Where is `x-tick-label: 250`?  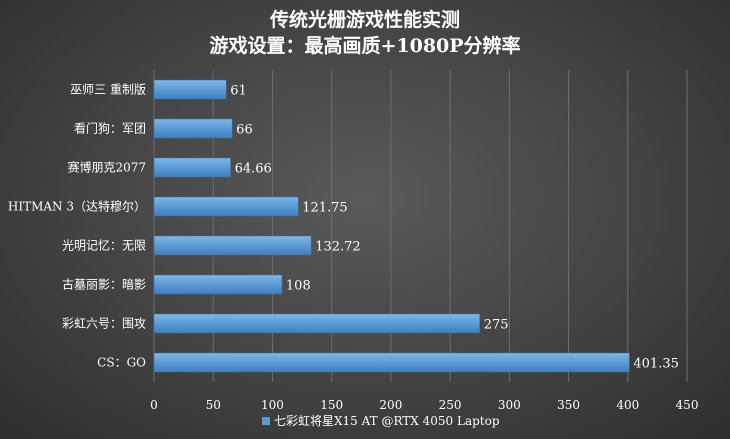
x-tick-label: 250 is located at coordinates (450, 405).